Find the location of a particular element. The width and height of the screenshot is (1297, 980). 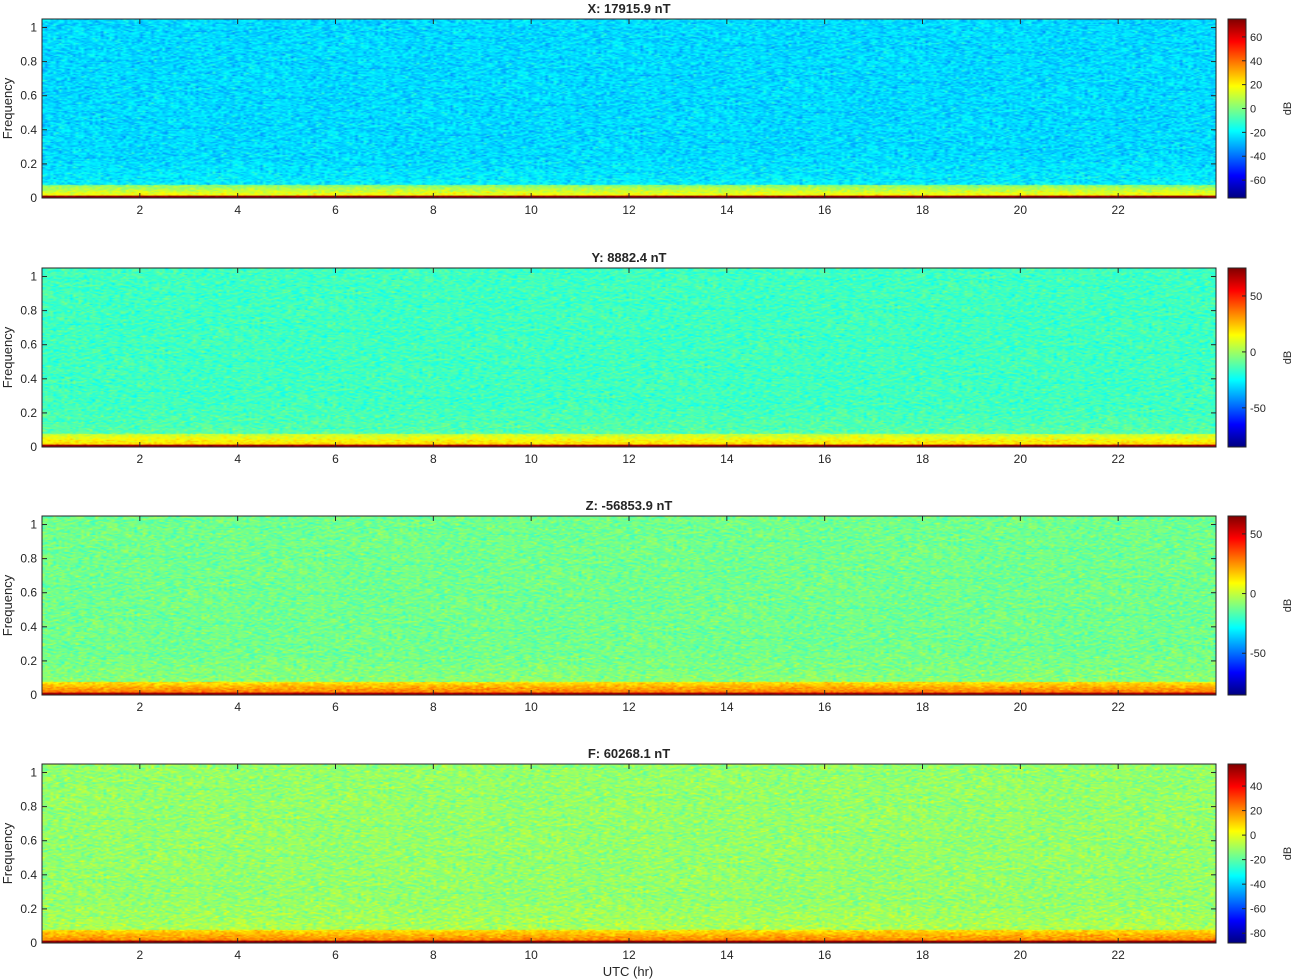

panel-title: X: 17915.9 nT is located at coordinates (628, 8).